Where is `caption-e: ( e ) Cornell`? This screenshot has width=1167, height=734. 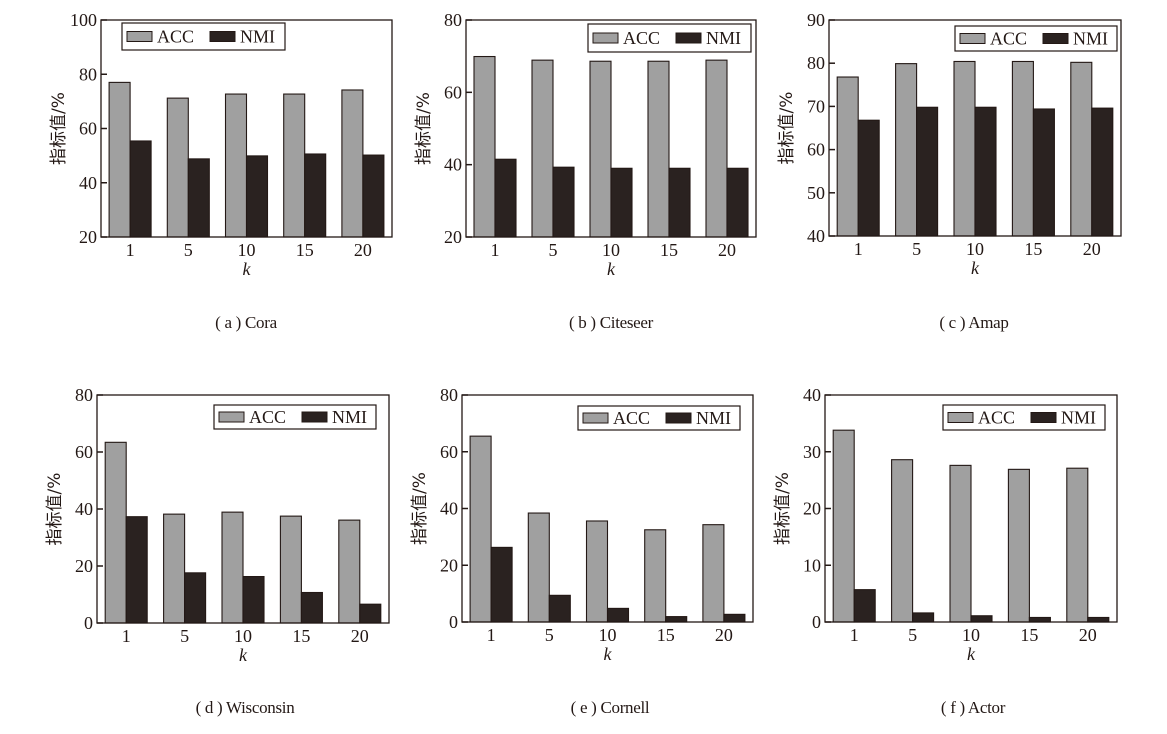
caption-e: ( e ) Cornell is located at coordinates (610, 707).